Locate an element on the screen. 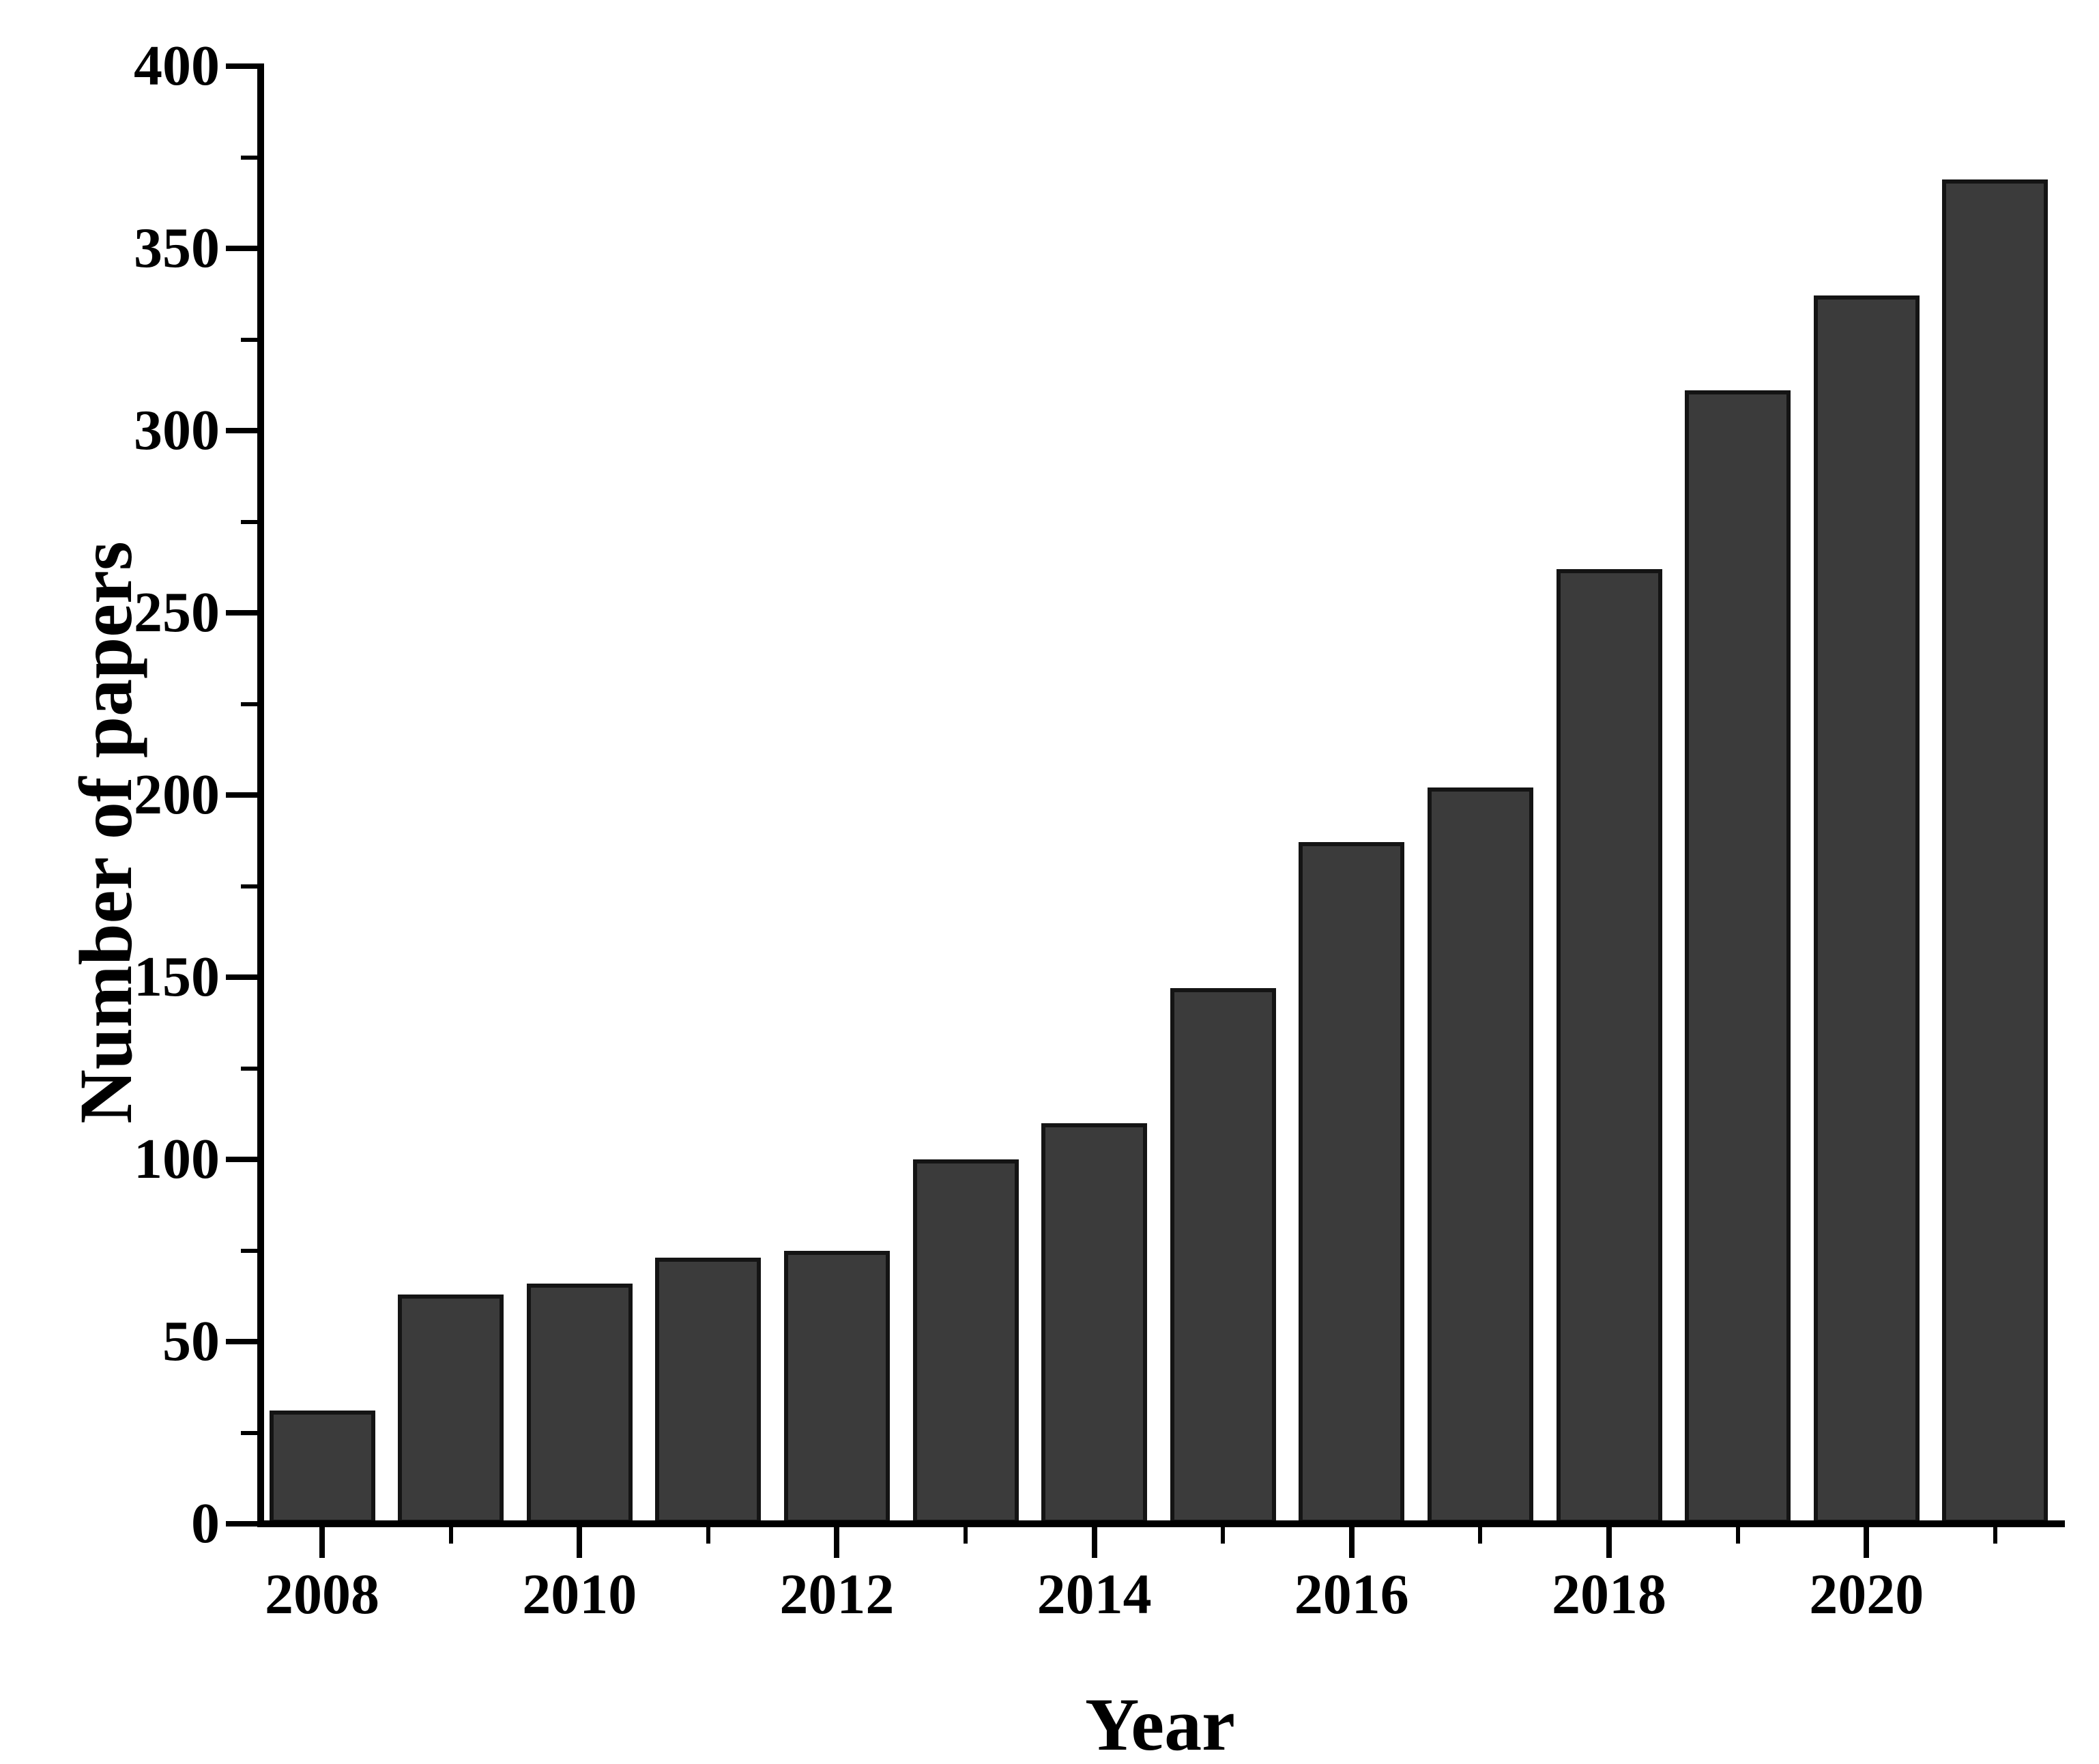 Image resolution: width=2099 pixels, height=1764 pixels. y-tick-label: 350 is located at coordinates (177, 248).